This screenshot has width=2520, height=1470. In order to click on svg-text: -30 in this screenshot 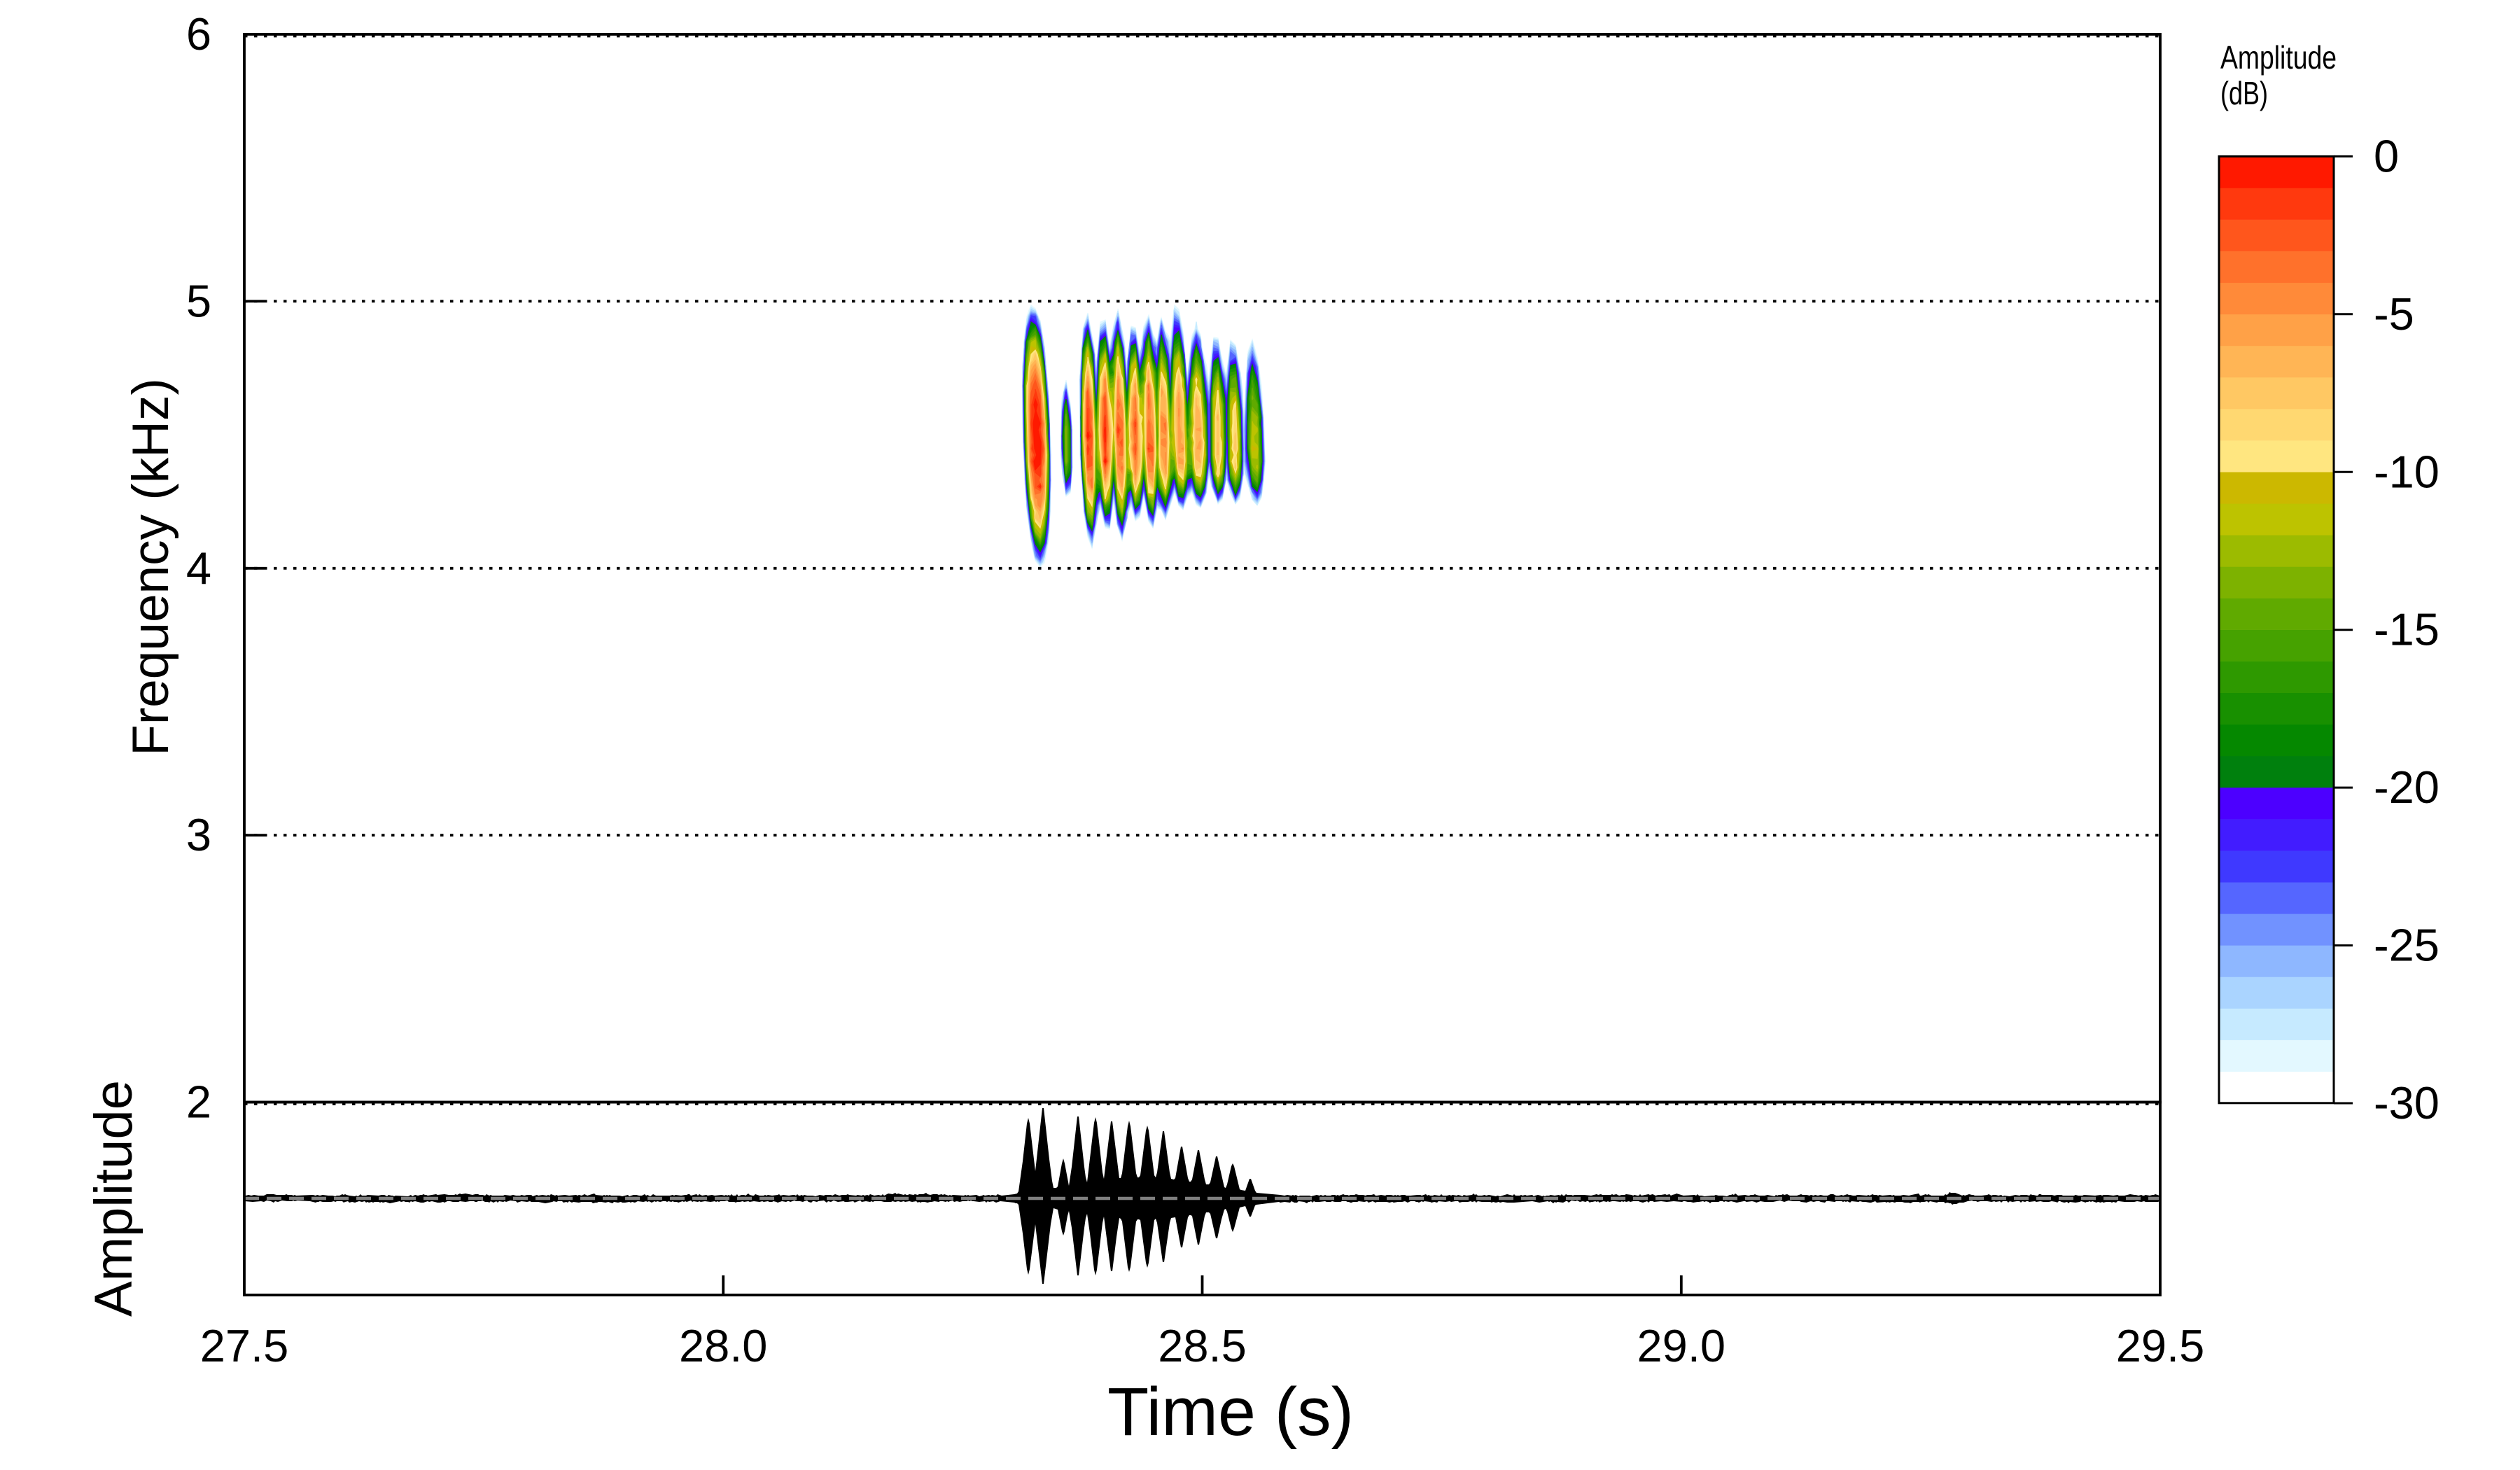, I will do `click(2407, 1102)`.